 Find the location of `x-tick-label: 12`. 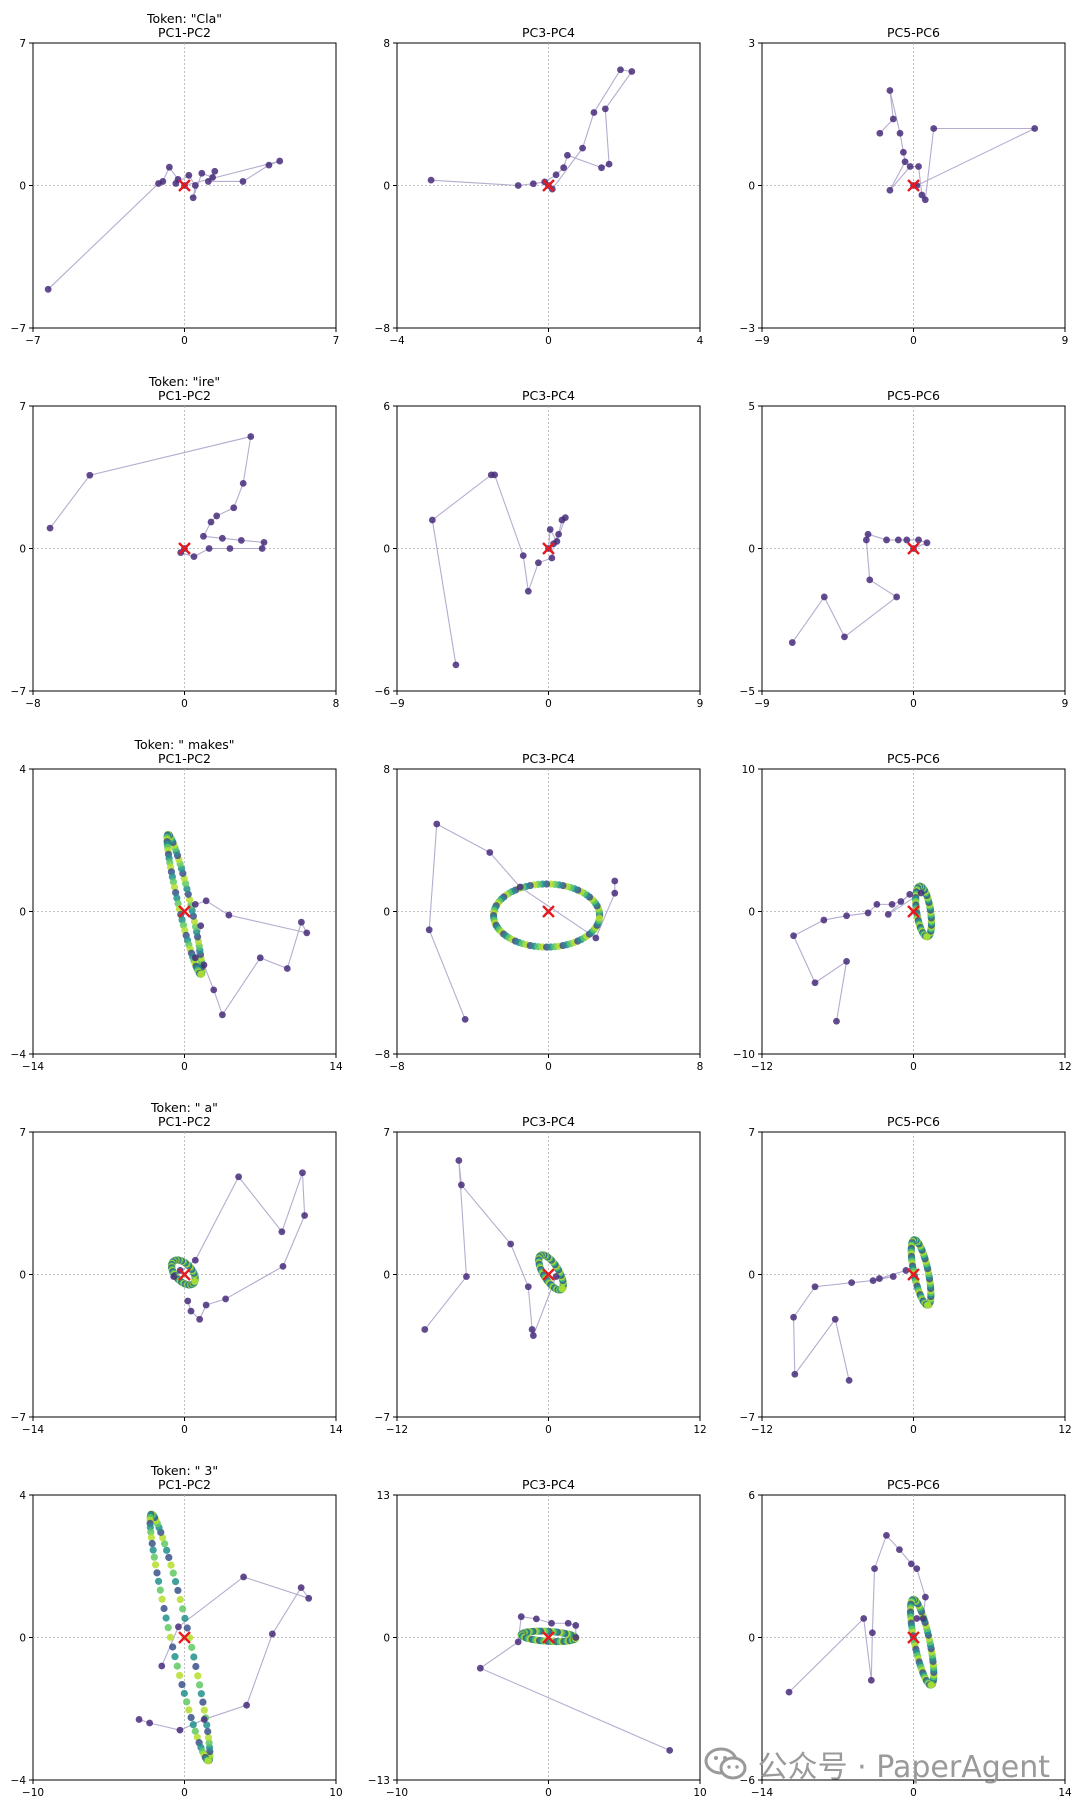

x-tick-label: 12 is located at coordinates (1064, 1430).